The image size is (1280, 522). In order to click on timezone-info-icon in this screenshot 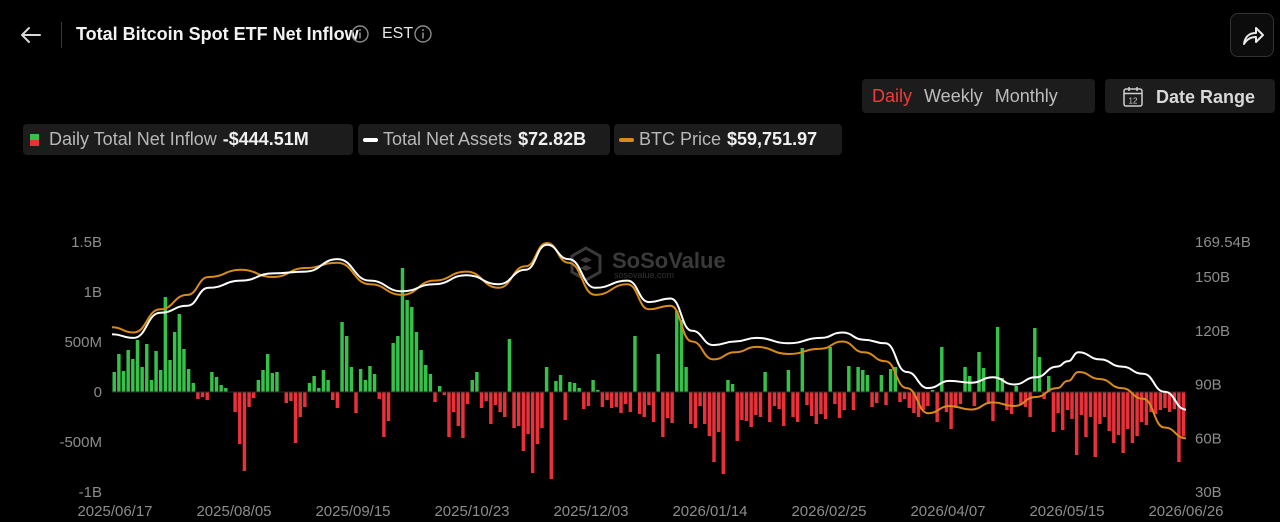, I will do `click(423, 34)`.